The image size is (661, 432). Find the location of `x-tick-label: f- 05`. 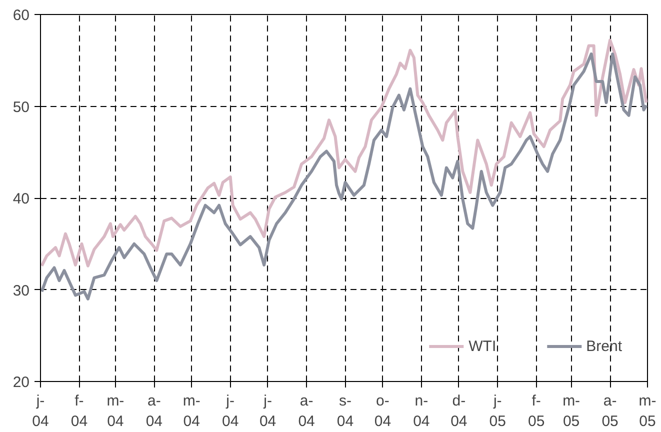

x-tick-label: f- 05 is located at coordinates (536, 411).